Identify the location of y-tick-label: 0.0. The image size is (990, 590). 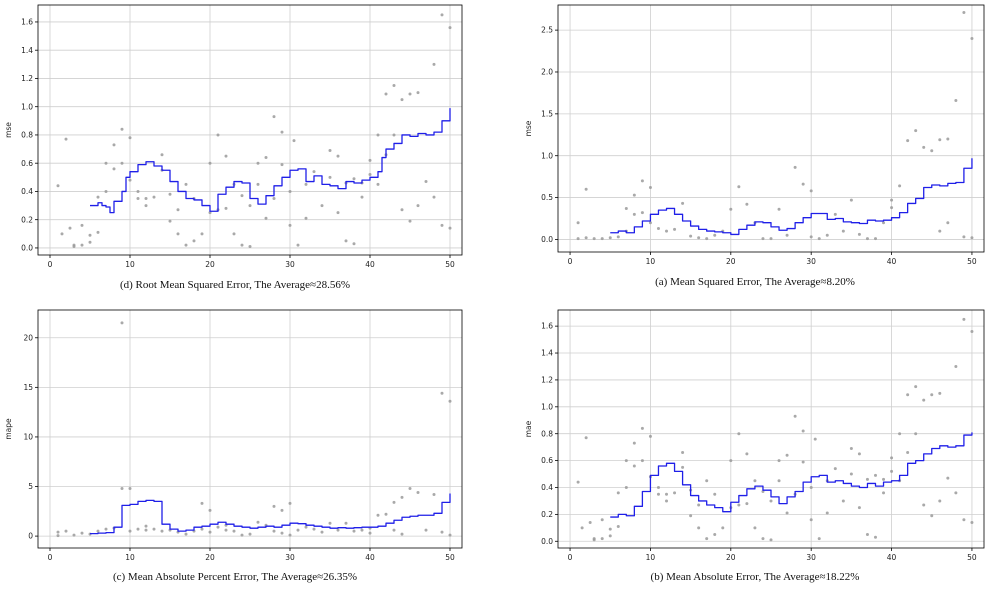
(547, 239).